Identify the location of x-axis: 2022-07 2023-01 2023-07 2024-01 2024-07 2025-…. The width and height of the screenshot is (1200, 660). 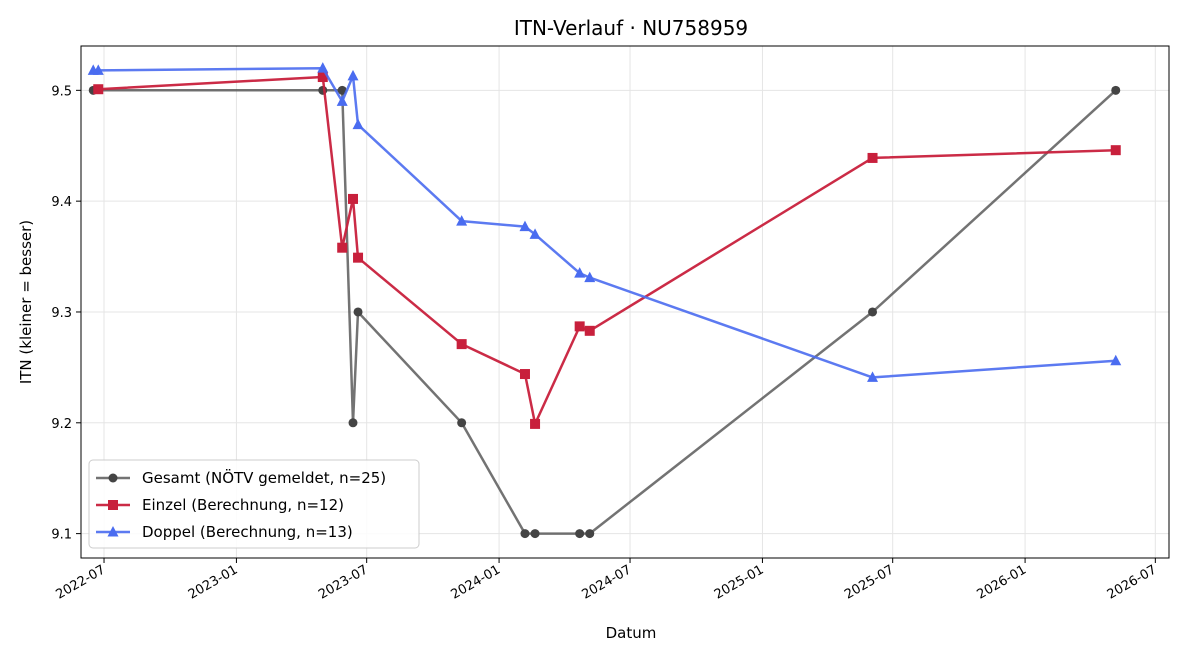
(606, 580).